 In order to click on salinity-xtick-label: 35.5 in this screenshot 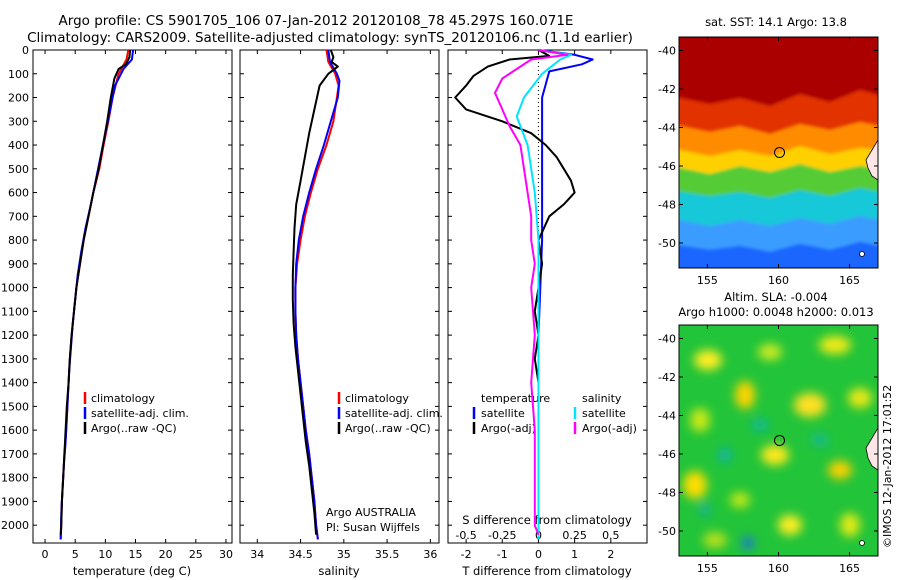, I will do `click(387, 554)`.